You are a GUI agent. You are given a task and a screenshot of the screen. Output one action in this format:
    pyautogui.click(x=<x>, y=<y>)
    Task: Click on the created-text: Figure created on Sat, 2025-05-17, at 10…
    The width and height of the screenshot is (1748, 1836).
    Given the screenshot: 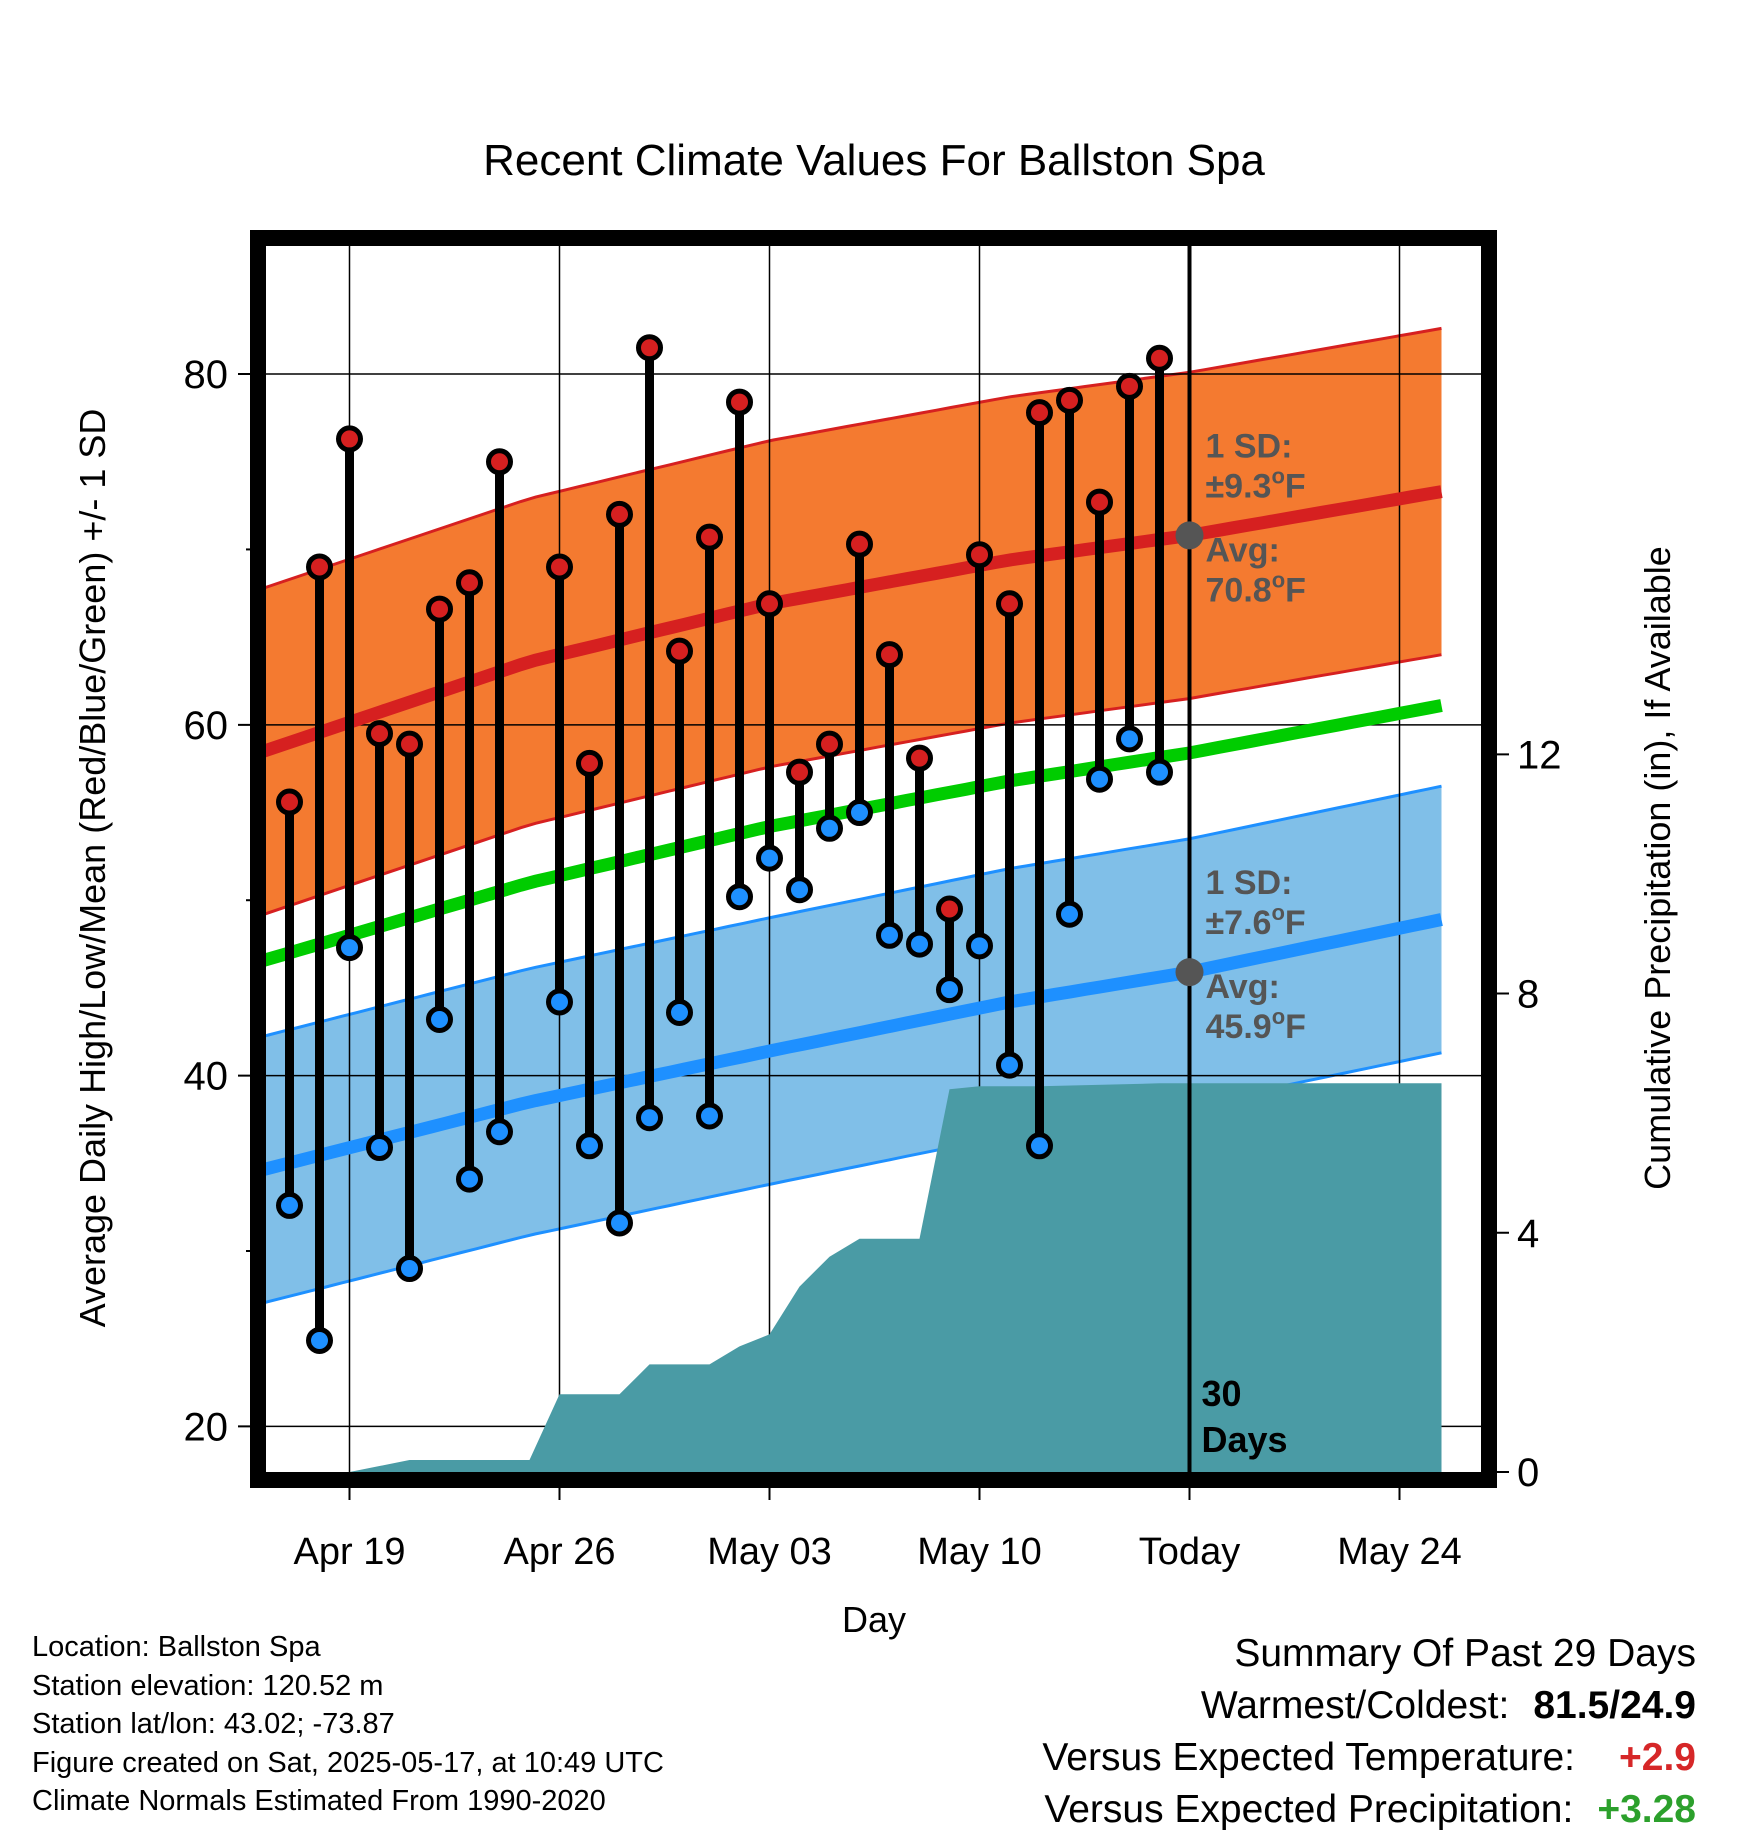 What is the action you would take?
    pyautogui.click(x=348, y=1762)
    